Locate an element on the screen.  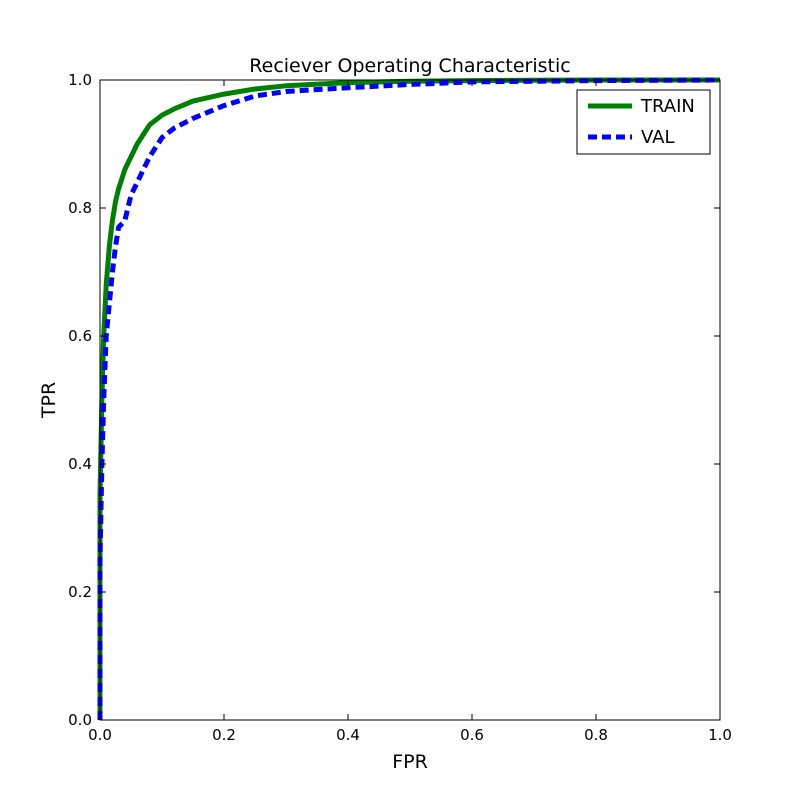
legend-frame is located at coordinates (643, 122).